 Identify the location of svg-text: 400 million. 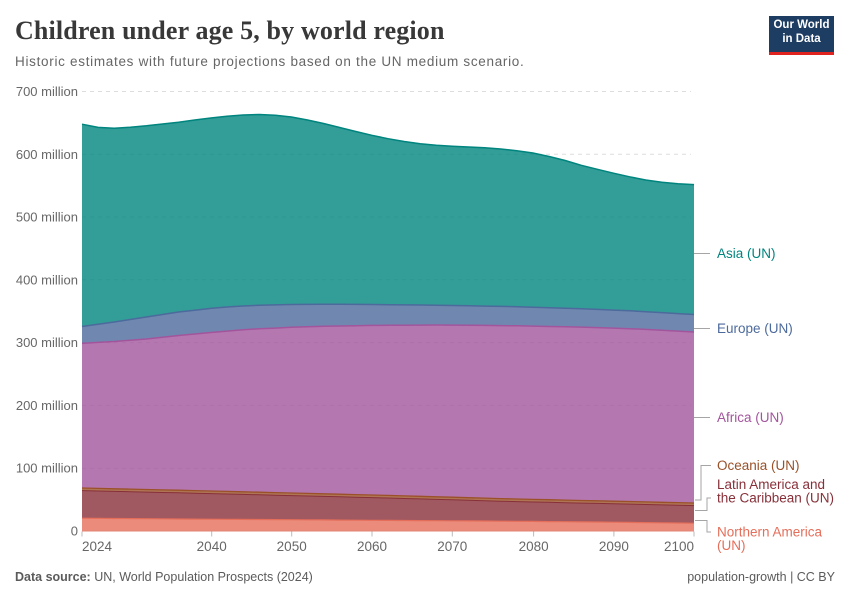
(47, 279).